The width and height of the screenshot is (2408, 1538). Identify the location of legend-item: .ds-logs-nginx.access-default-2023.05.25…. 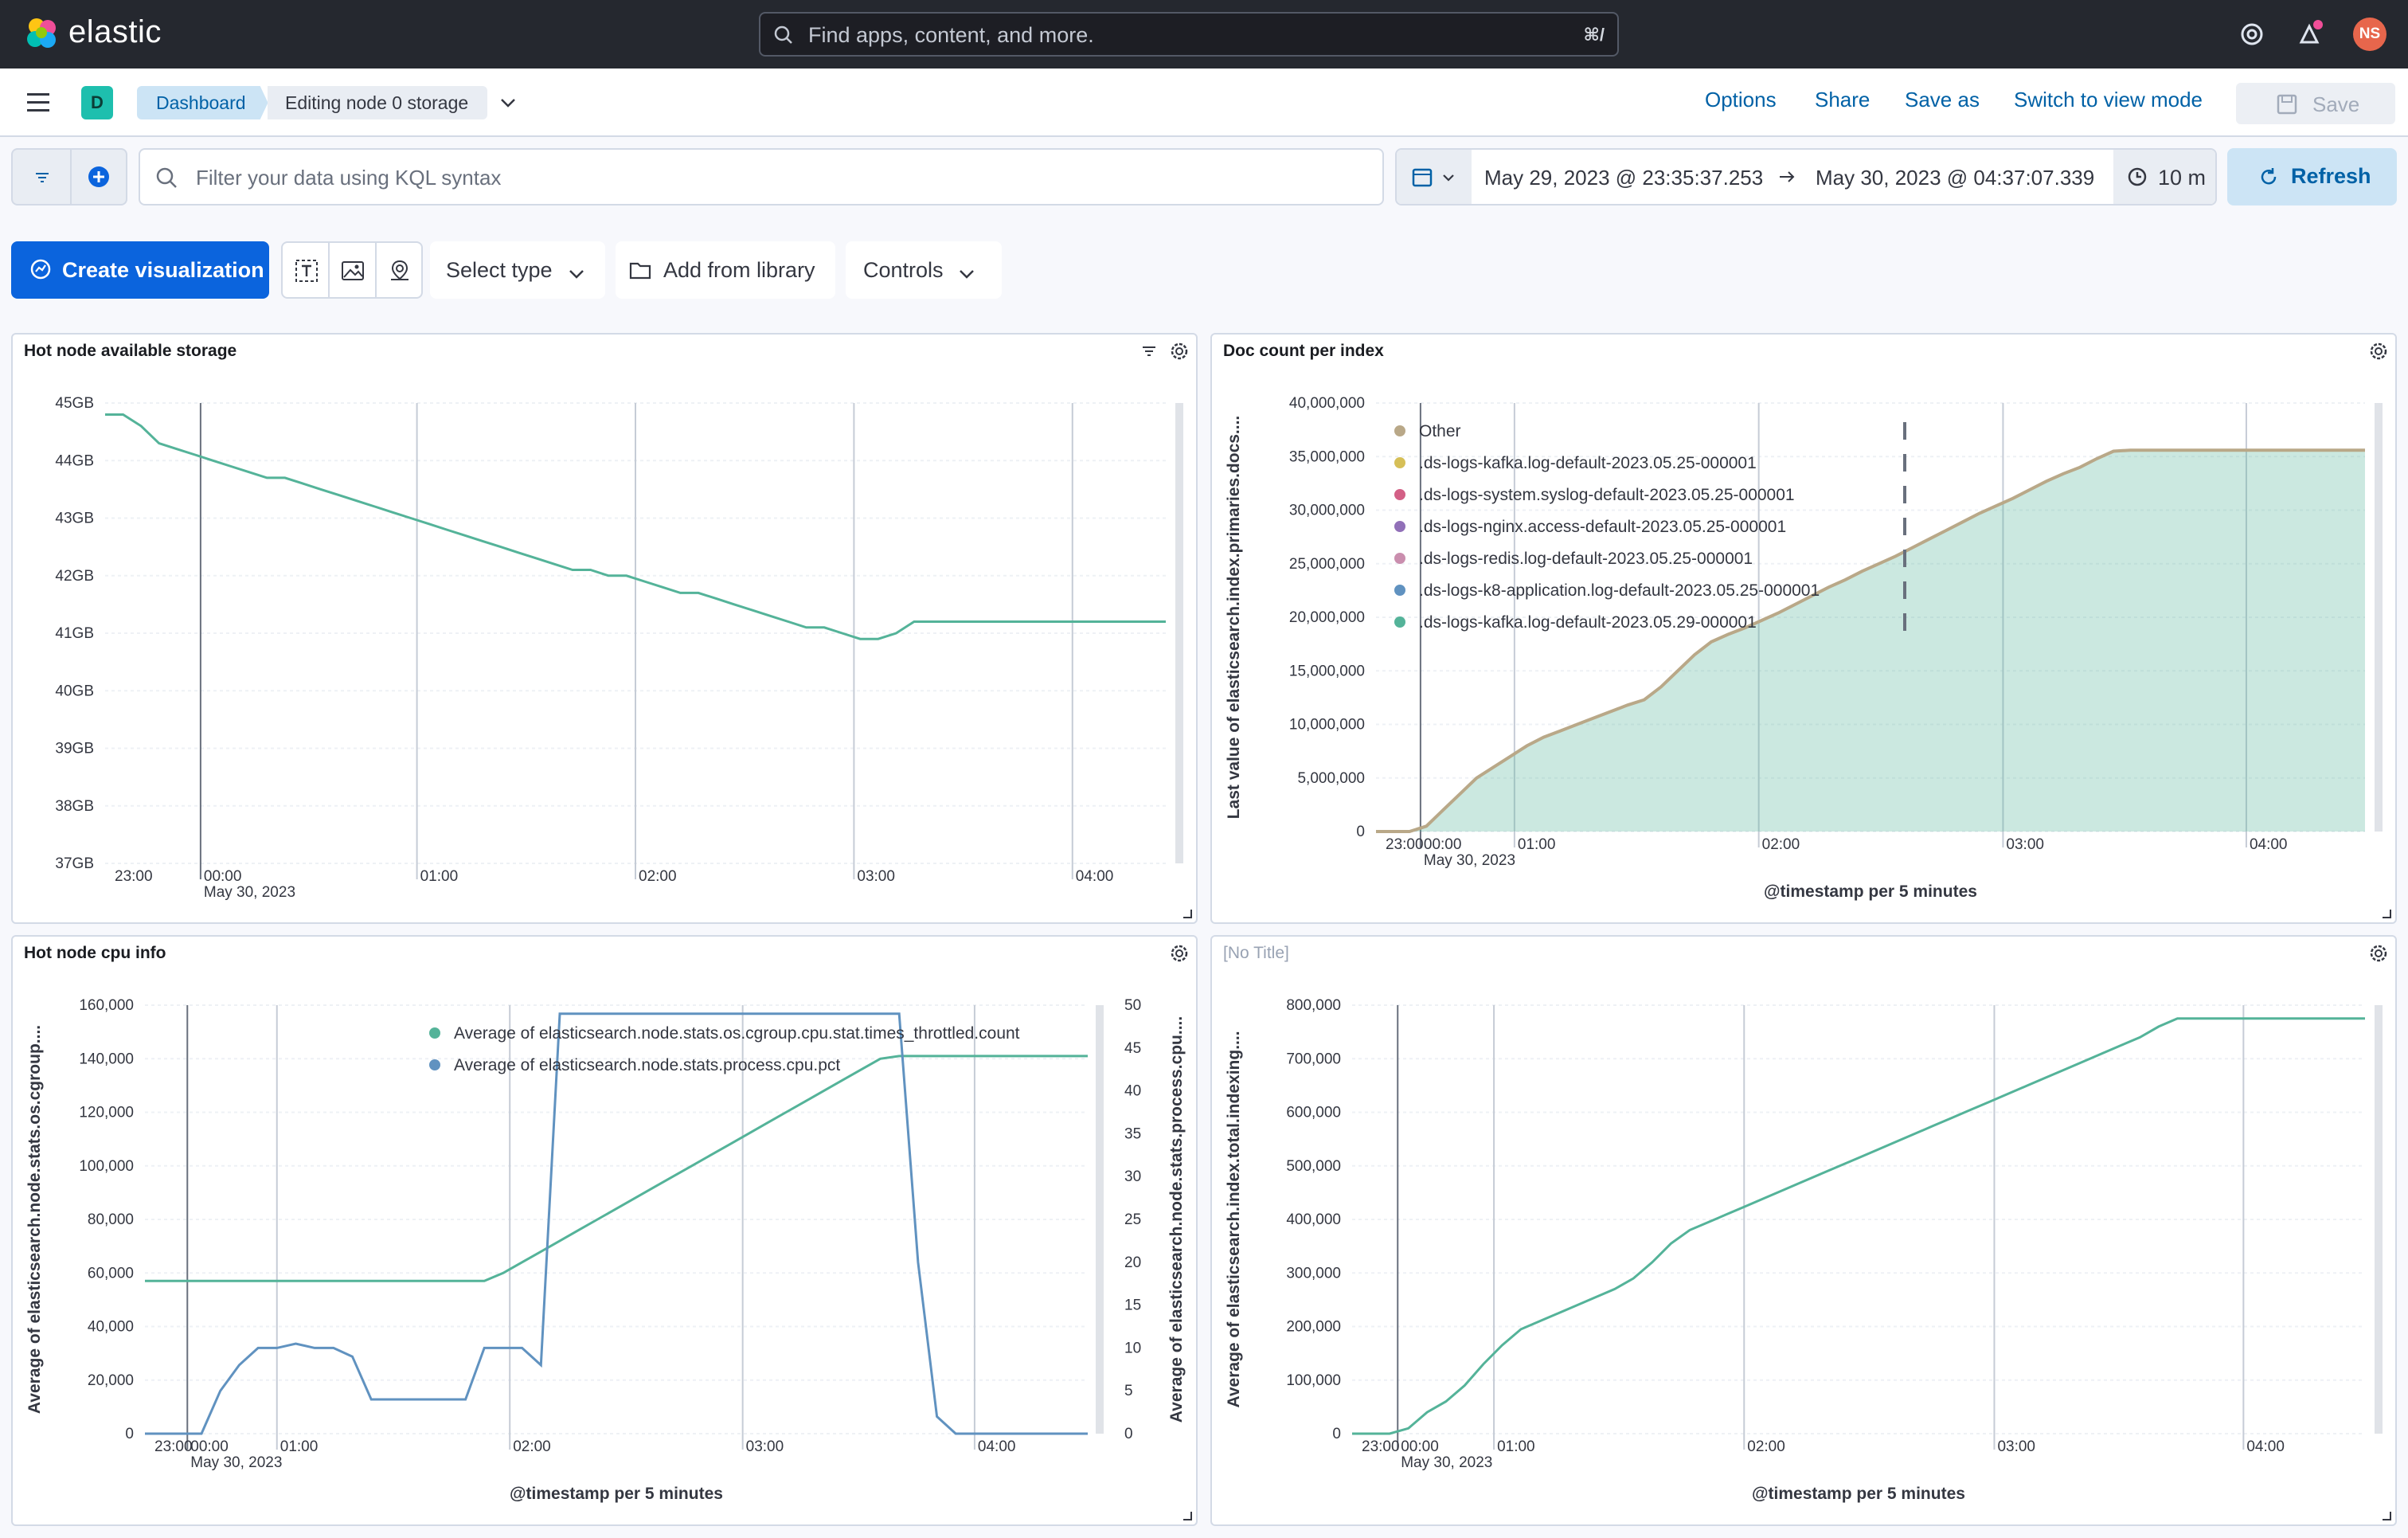
(1602, 527).